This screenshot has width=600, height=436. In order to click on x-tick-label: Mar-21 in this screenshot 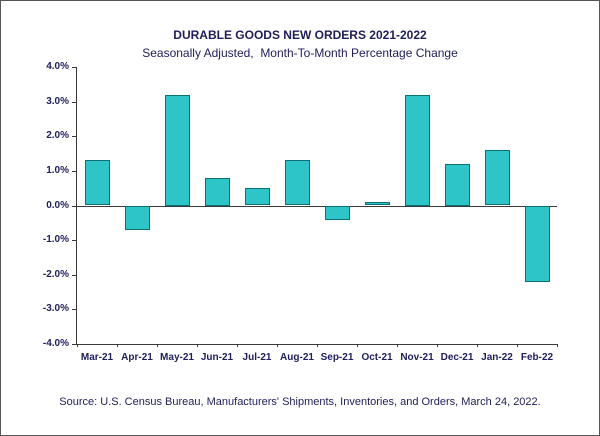, I will do `click(97, 357)`.